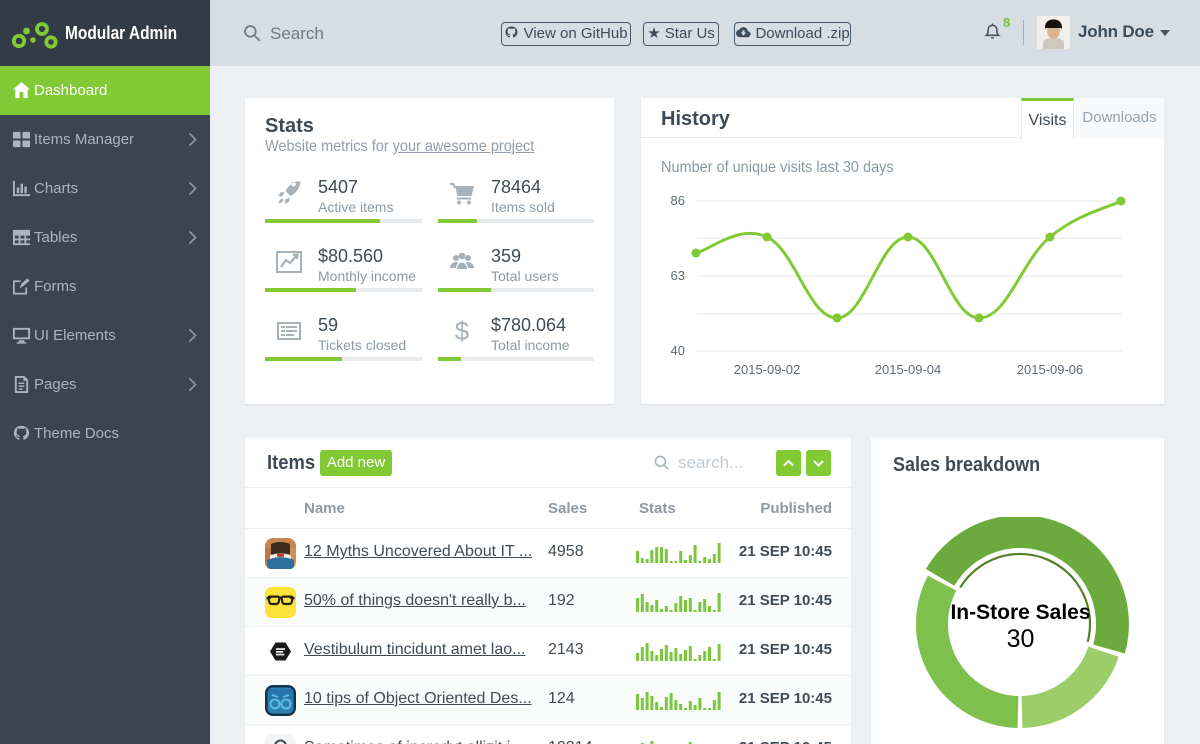 Image resolution: width=1200 pixels, height=744 pixels. I want to click on svg-text: 2015-09-02, so click(767, 369).